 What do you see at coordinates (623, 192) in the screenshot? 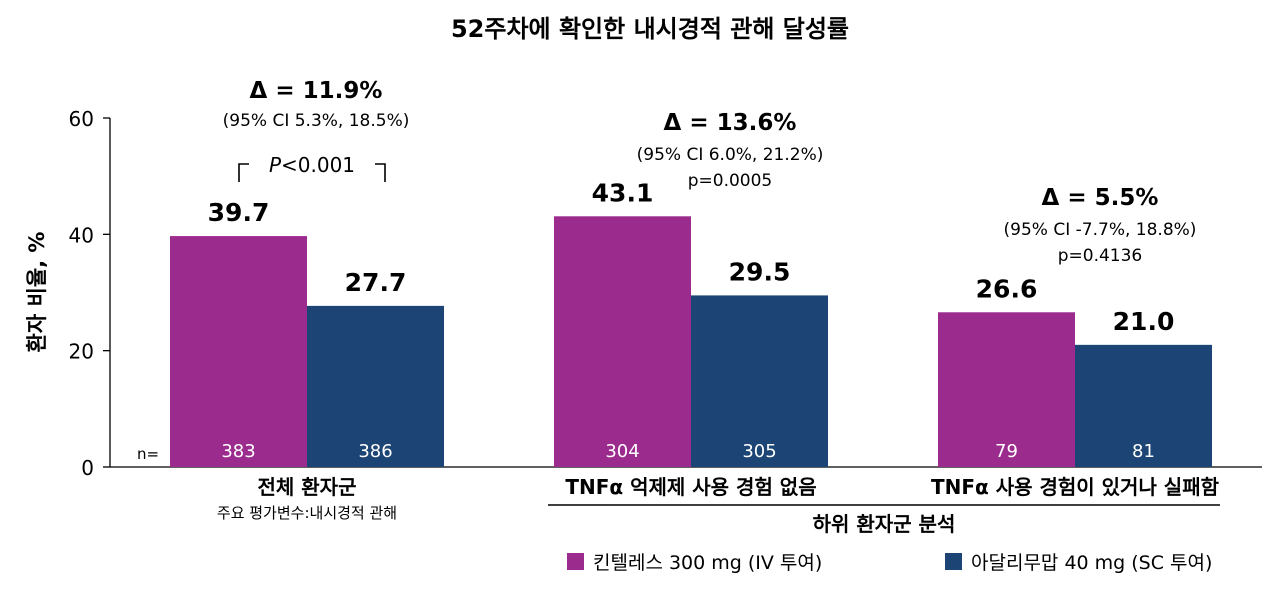
I see `data-label: 43.1` at bounding box center [623, 192].